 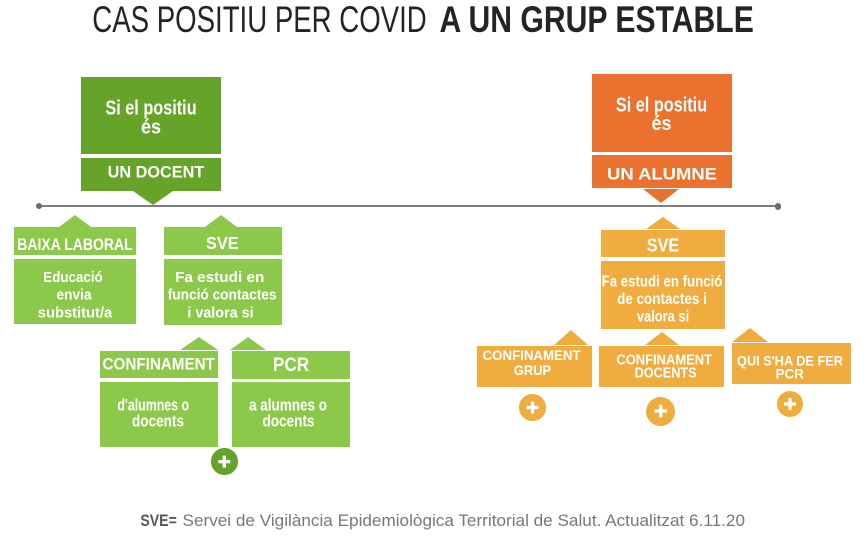 I want to click on svg-text: GRUP, so click(x=532, y=371).